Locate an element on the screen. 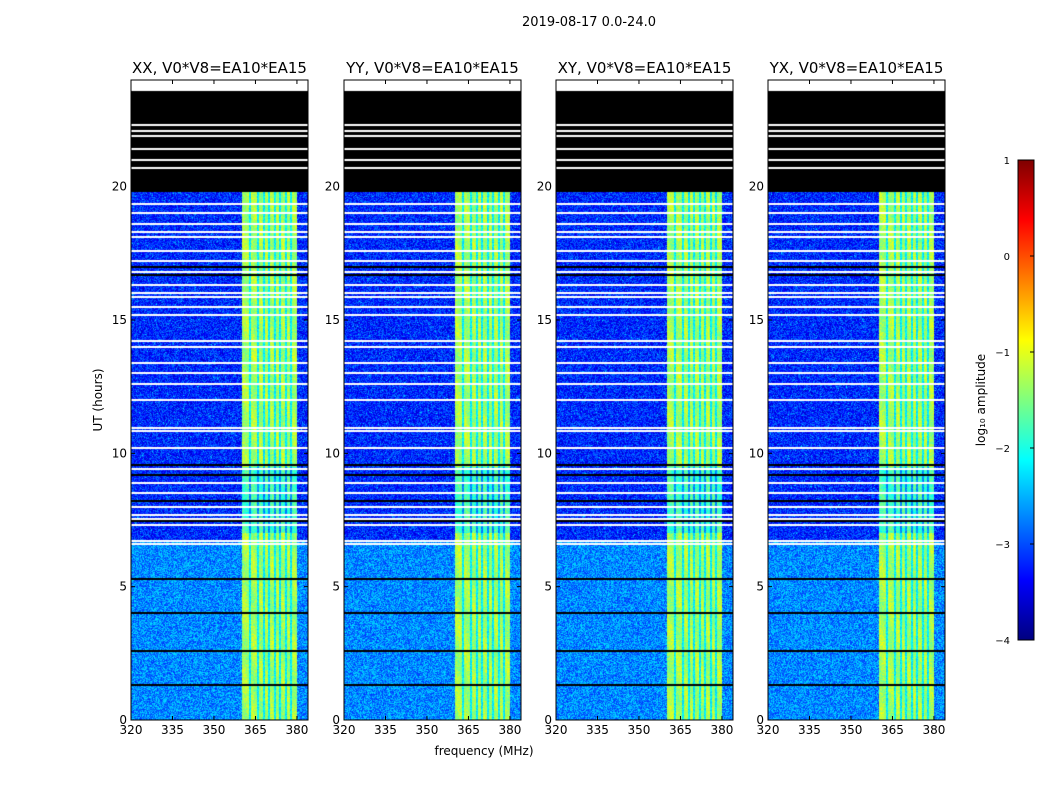 The height and width of the screenshot is (800, 1050). colorbar-tick-label: −3 is located at coordinates (1002, 545).